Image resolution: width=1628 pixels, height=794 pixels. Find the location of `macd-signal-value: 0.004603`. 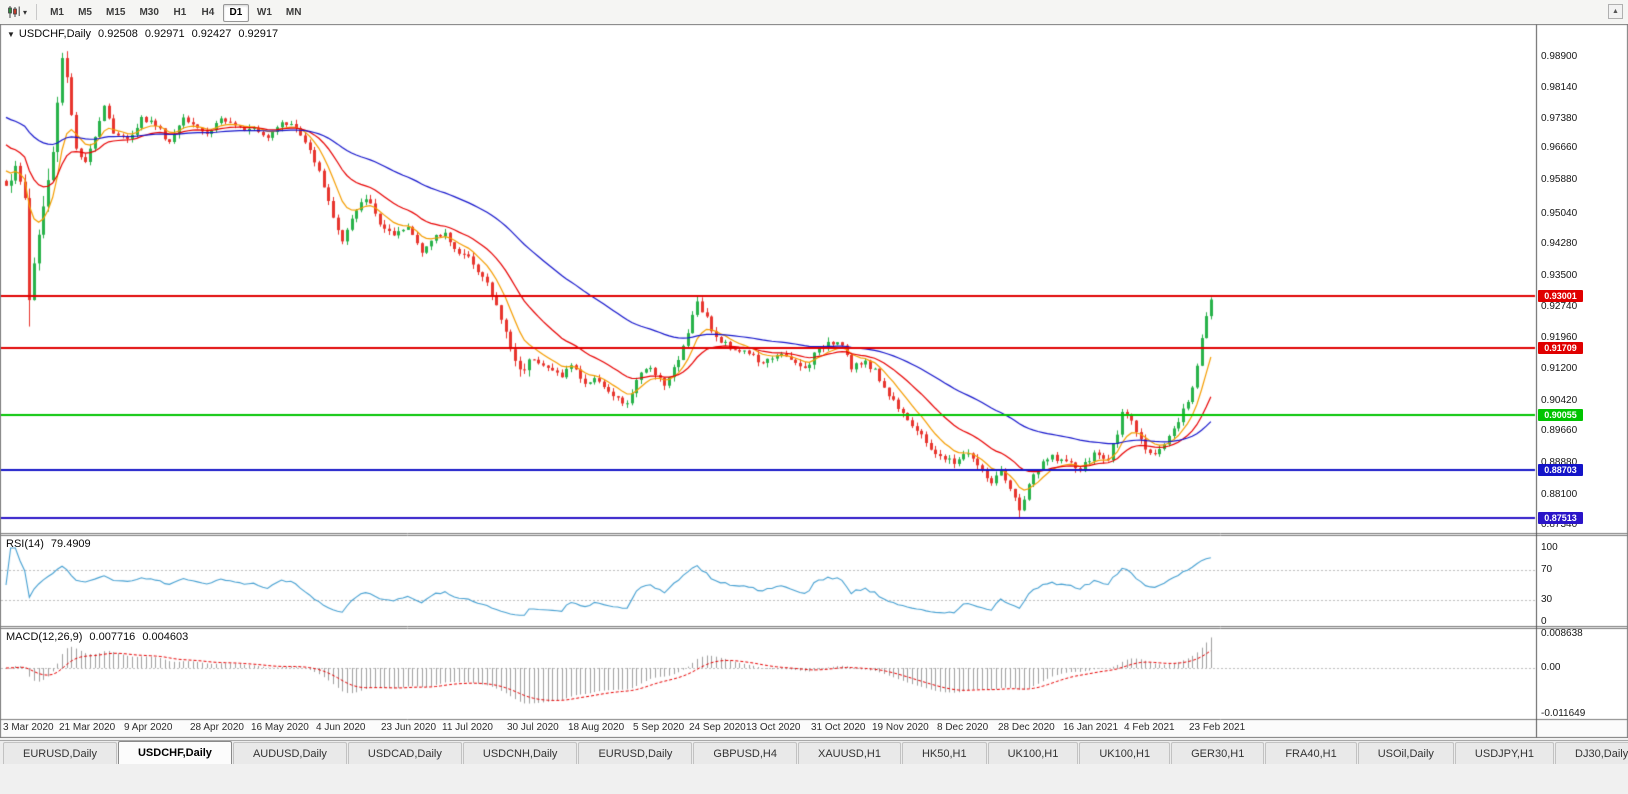

macd-signal-value: 0.004603 is located at coordinates (165, 637).